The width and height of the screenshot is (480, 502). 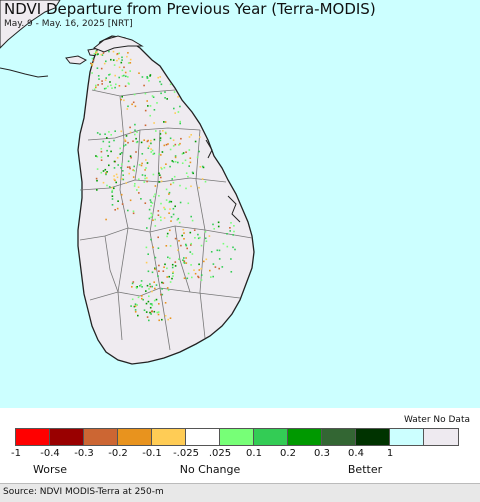 I want to click on source-bar: Source: NDVI MODIS-Terra at 250-m, so click(x=240, y=492).